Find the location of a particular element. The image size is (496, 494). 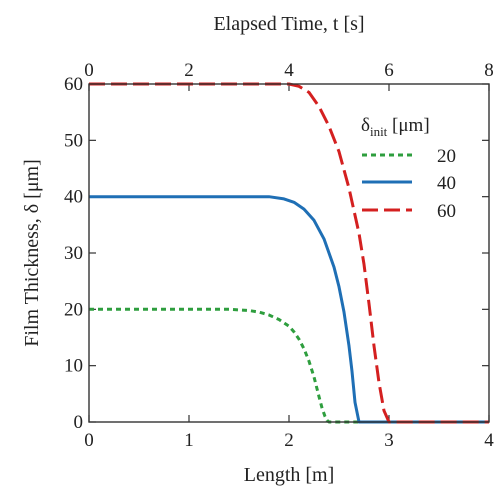

x2-tick-label: 4 is located at coordinates (289, 70).